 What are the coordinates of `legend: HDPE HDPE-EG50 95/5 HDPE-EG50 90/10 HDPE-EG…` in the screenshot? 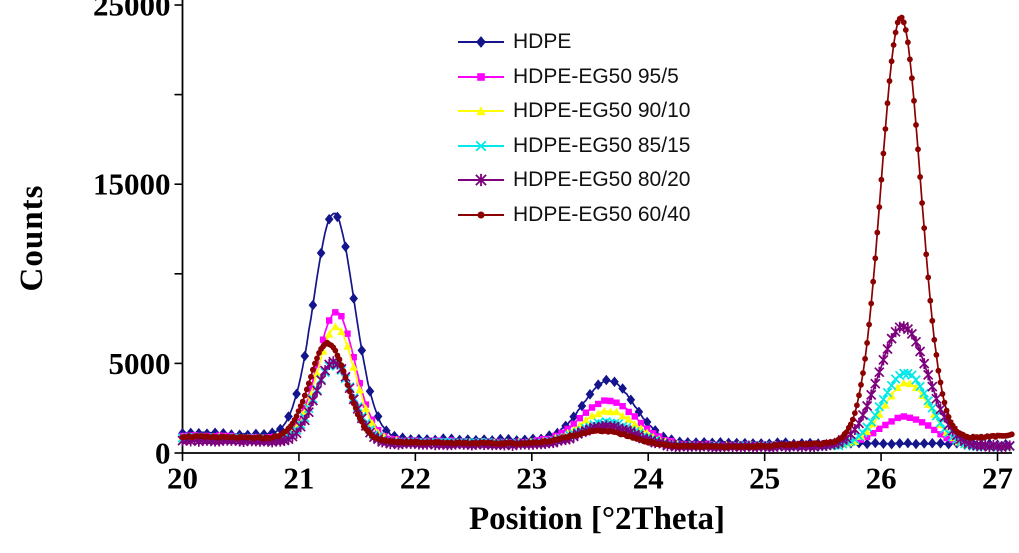 It's located at (593, 120).